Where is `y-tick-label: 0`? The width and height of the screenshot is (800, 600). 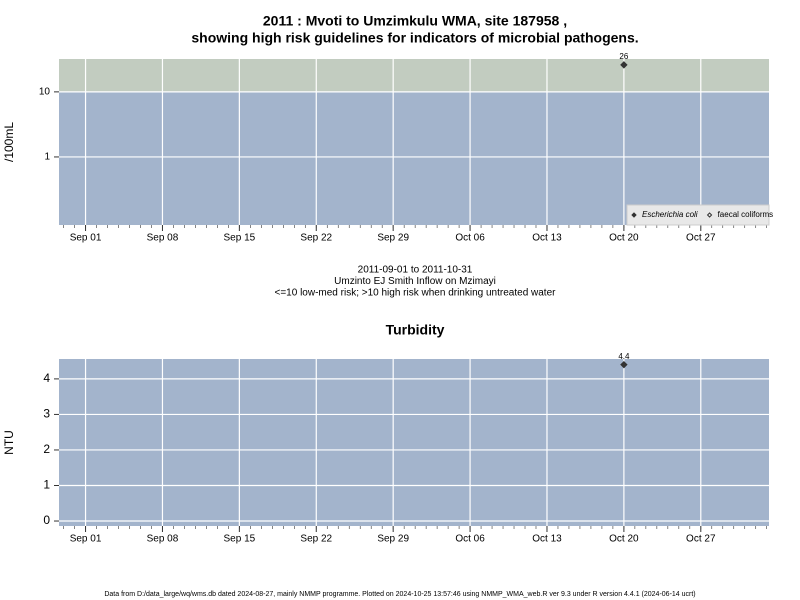
y-tick-label: 0 is located at coordinates (46, 520).